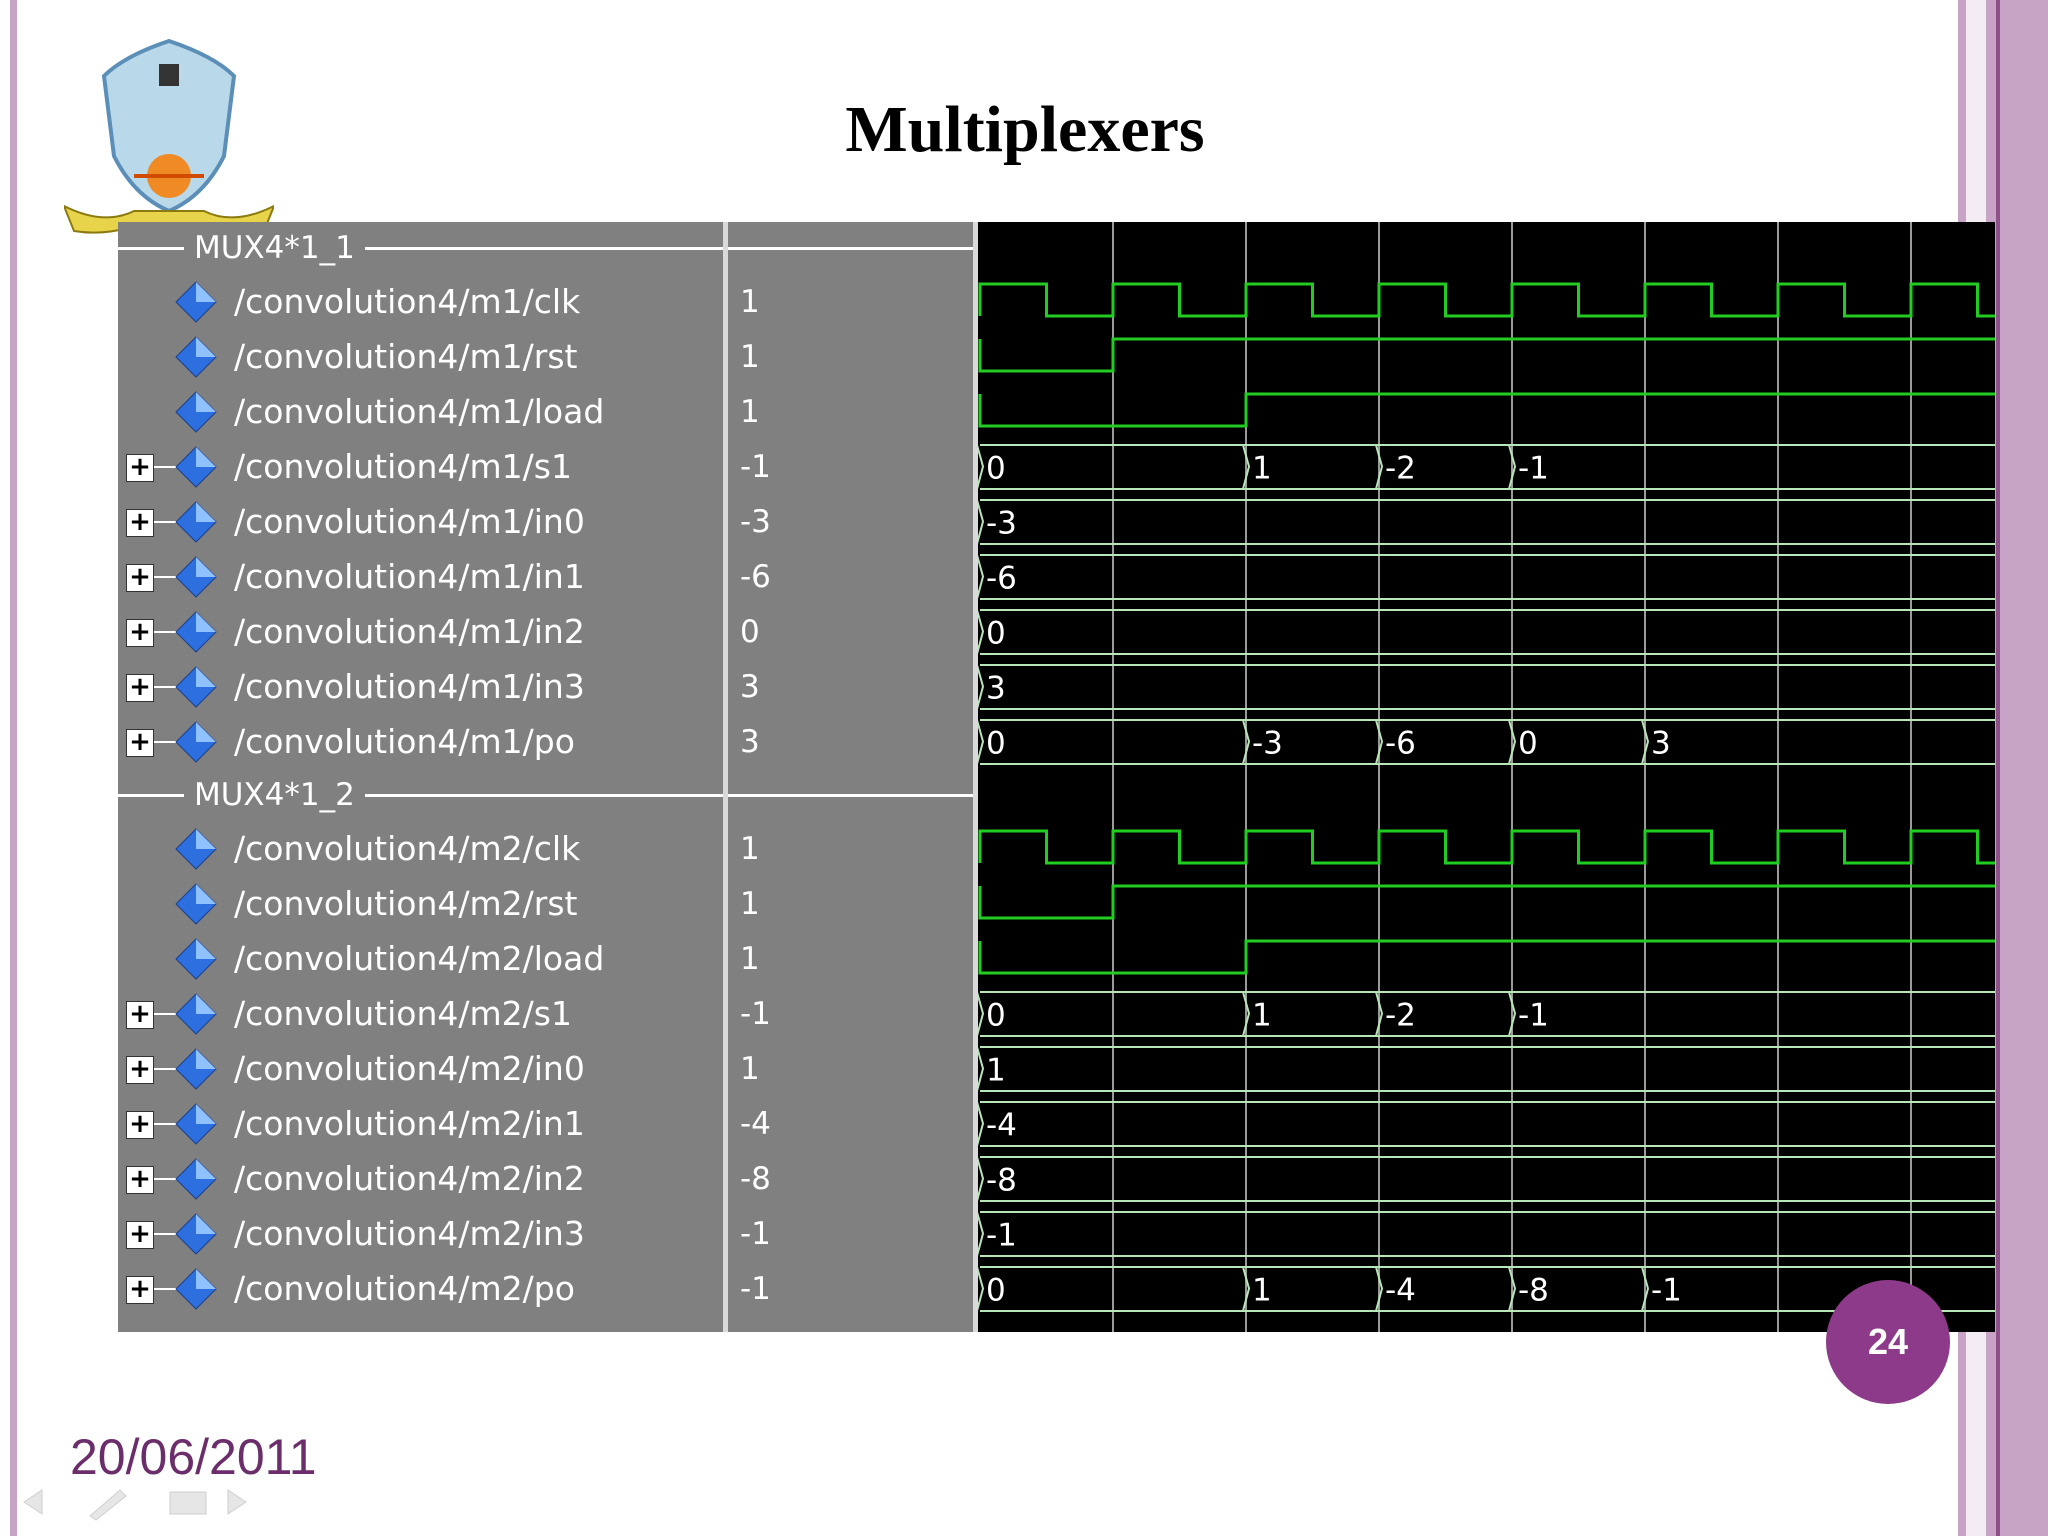 The image size is (2048, 1536). What do you see at coordinates (419, 411) in the screenshot?
I see `signal-name: /convolution4/m1/load` at bounding box center [419, 411].